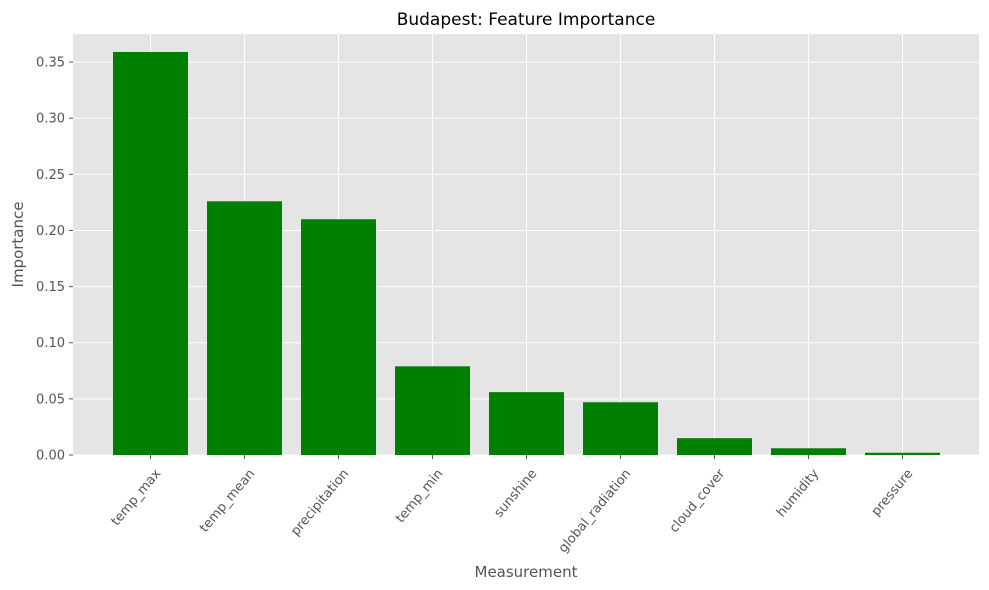 The image size is (989, 590). Describe the element at coordinates (902, 453) in the screenshot. I see `bar-pressure` at that location.